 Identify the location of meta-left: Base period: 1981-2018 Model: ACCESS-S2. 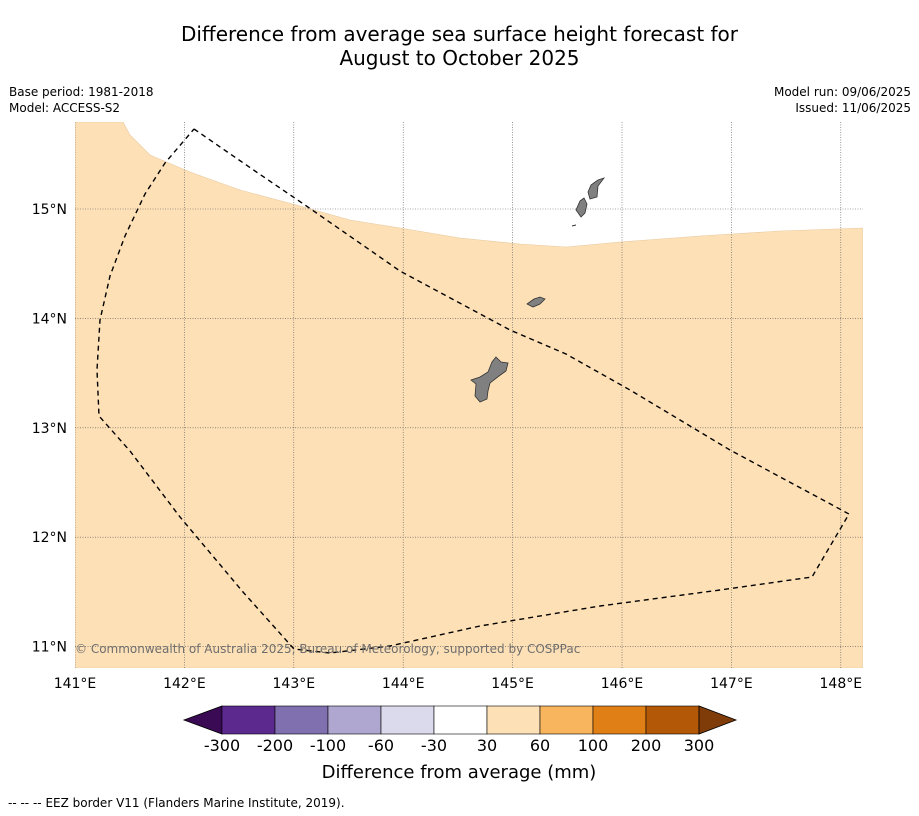
(81, 100).